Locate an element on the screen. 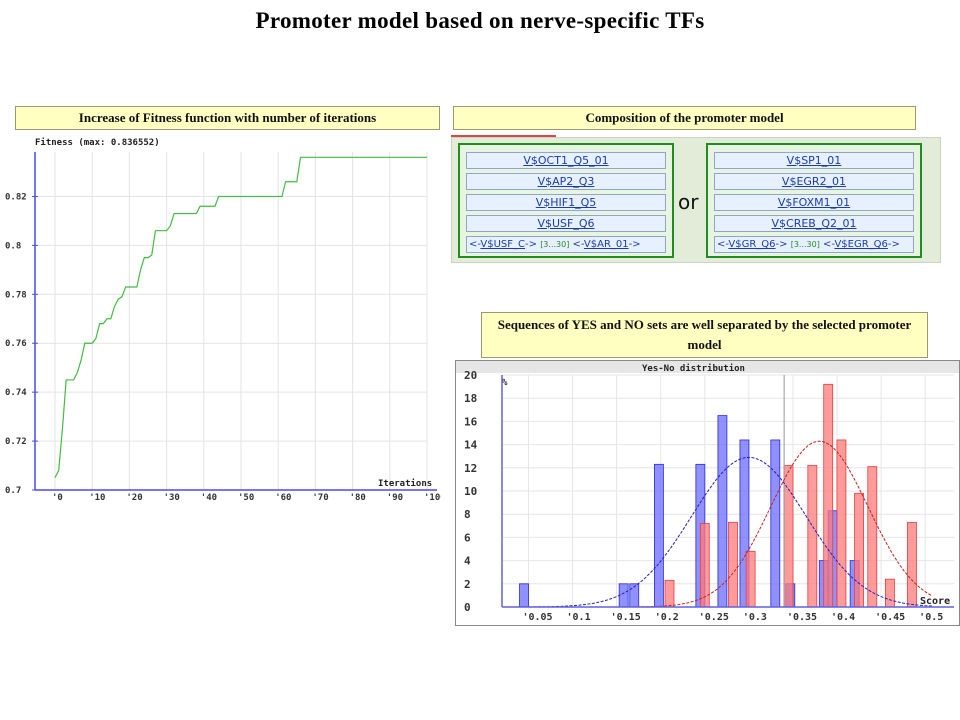 The width and height of the screenshot is (960, 720). y-tick-label: 16 is located at coordinates (471, 421).